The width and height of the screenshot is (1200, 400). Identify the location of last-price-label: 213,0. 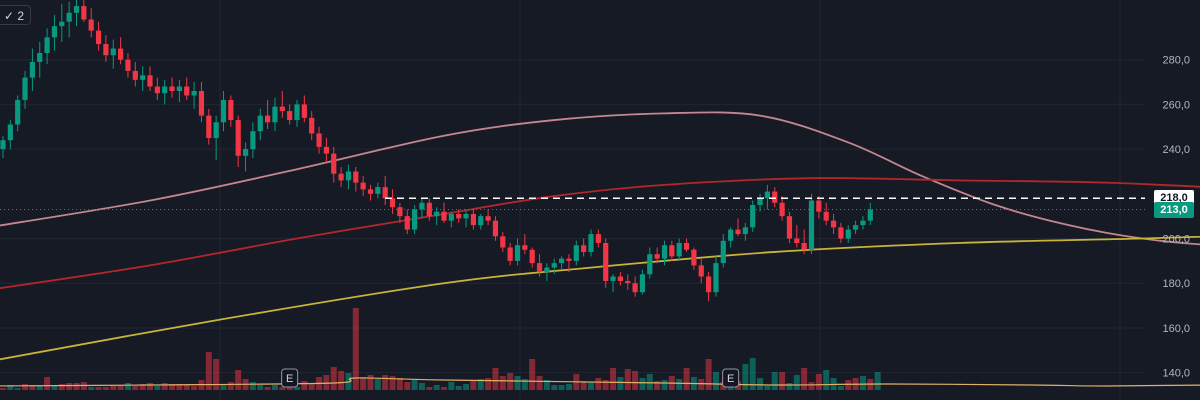
(1174, 210).